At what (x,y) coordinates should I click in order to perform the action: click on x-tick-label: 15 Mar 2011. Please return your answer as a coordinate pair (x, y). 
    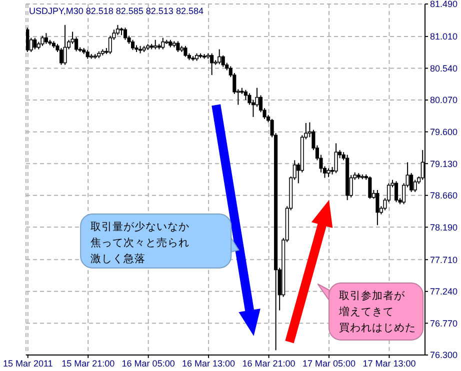
    Looking at the image, I should click on (27, 363).